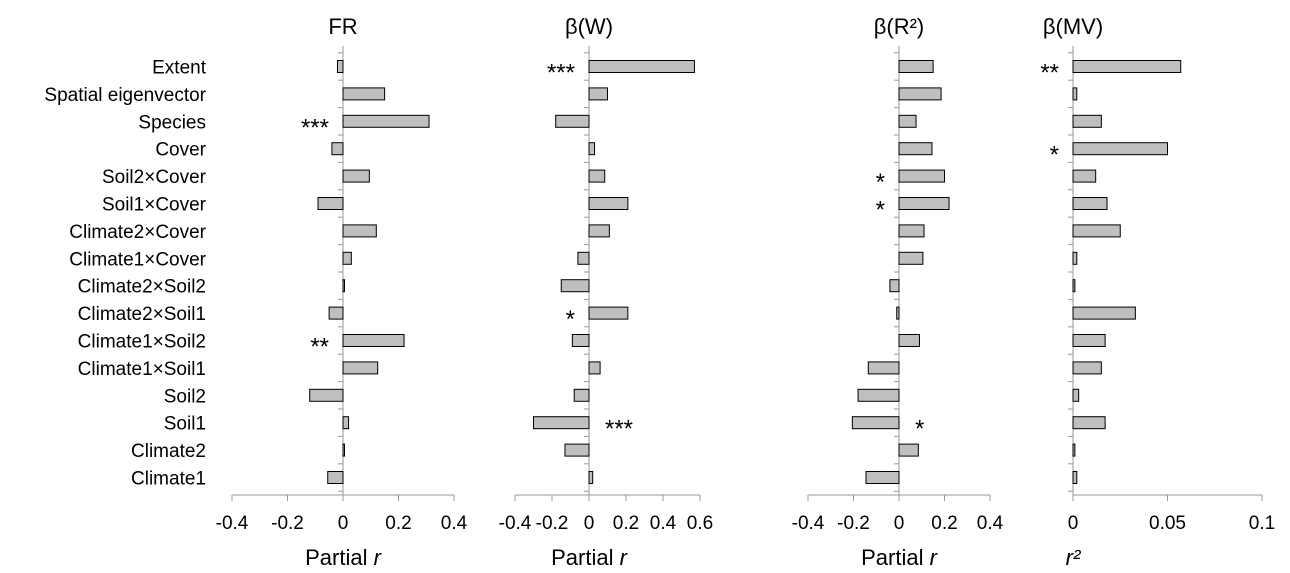  I want to click on bar-3-cover, so click(915, 149).